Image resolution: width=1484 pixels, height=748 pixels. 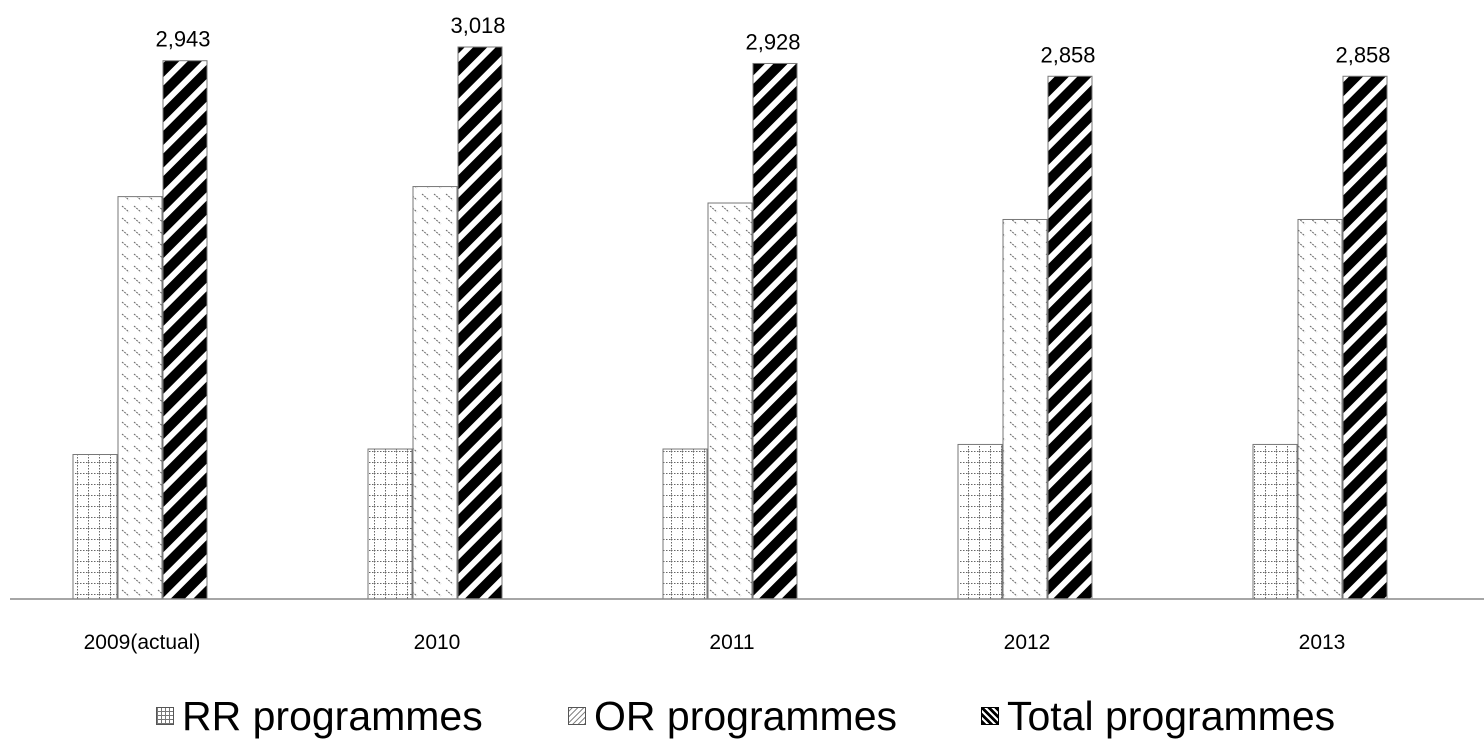 I want to click on data-label-total-2: 2,928, so click(x=772, y=41).